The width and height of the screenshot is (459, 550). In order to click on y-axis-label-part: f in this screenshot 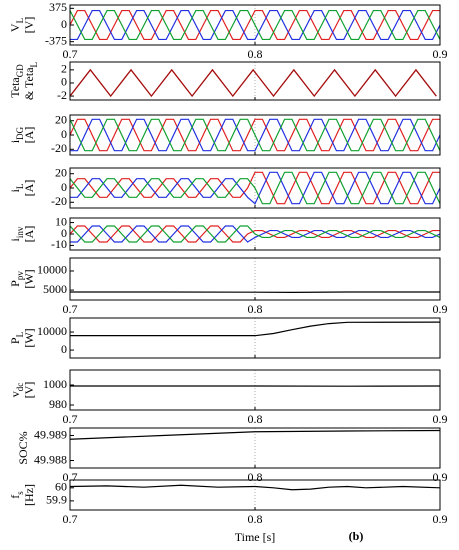, I will do `click(15, 497)`.